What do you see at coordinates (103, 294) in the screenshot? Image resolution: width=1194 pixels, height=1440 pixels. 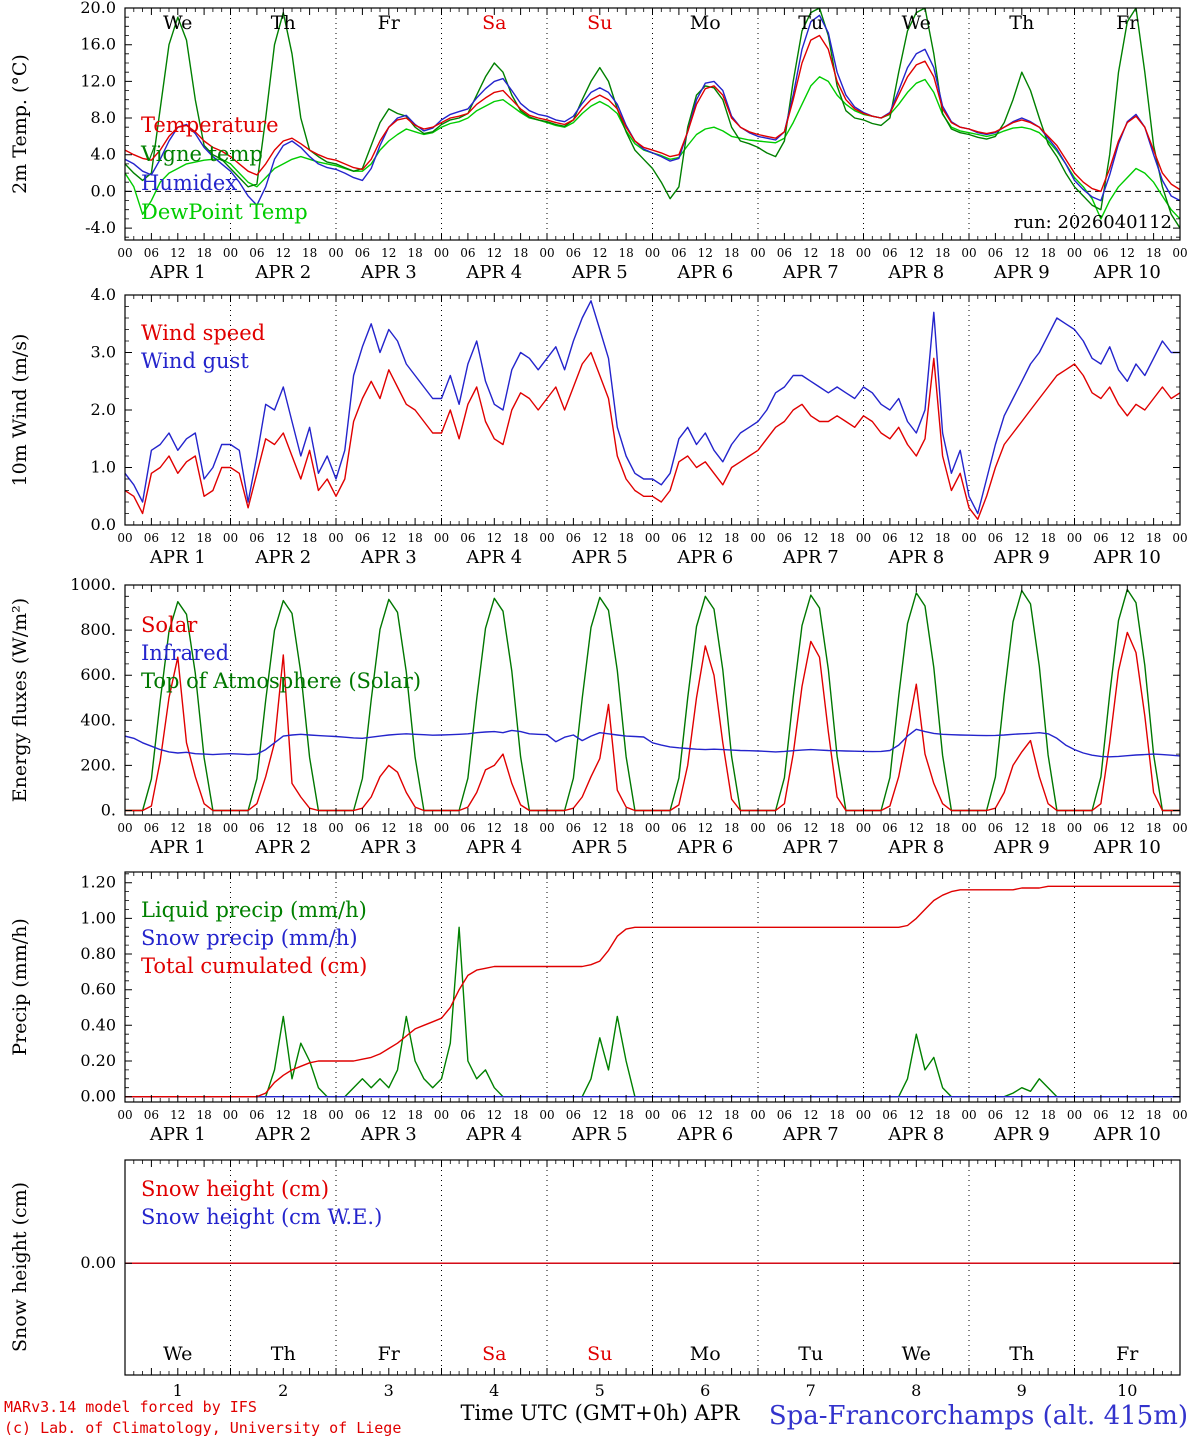 I see `y-tick-label: 4.0` at bounding box center [103, 294].